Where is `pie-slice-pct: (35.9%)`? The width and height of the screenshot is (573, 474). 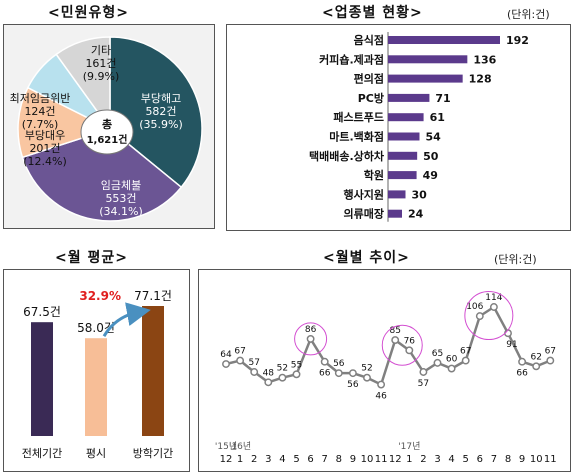
pie-slice-pct: (35.9%) is located at coordinates (161, 124).